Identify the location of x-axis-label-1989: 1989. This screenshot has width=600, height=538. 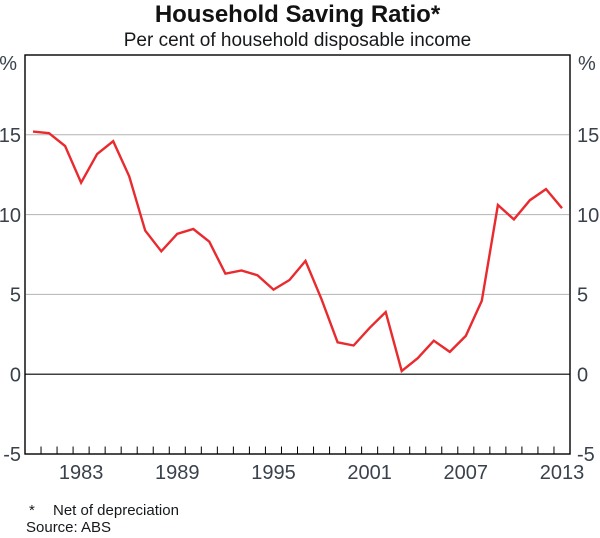
(177, 473).